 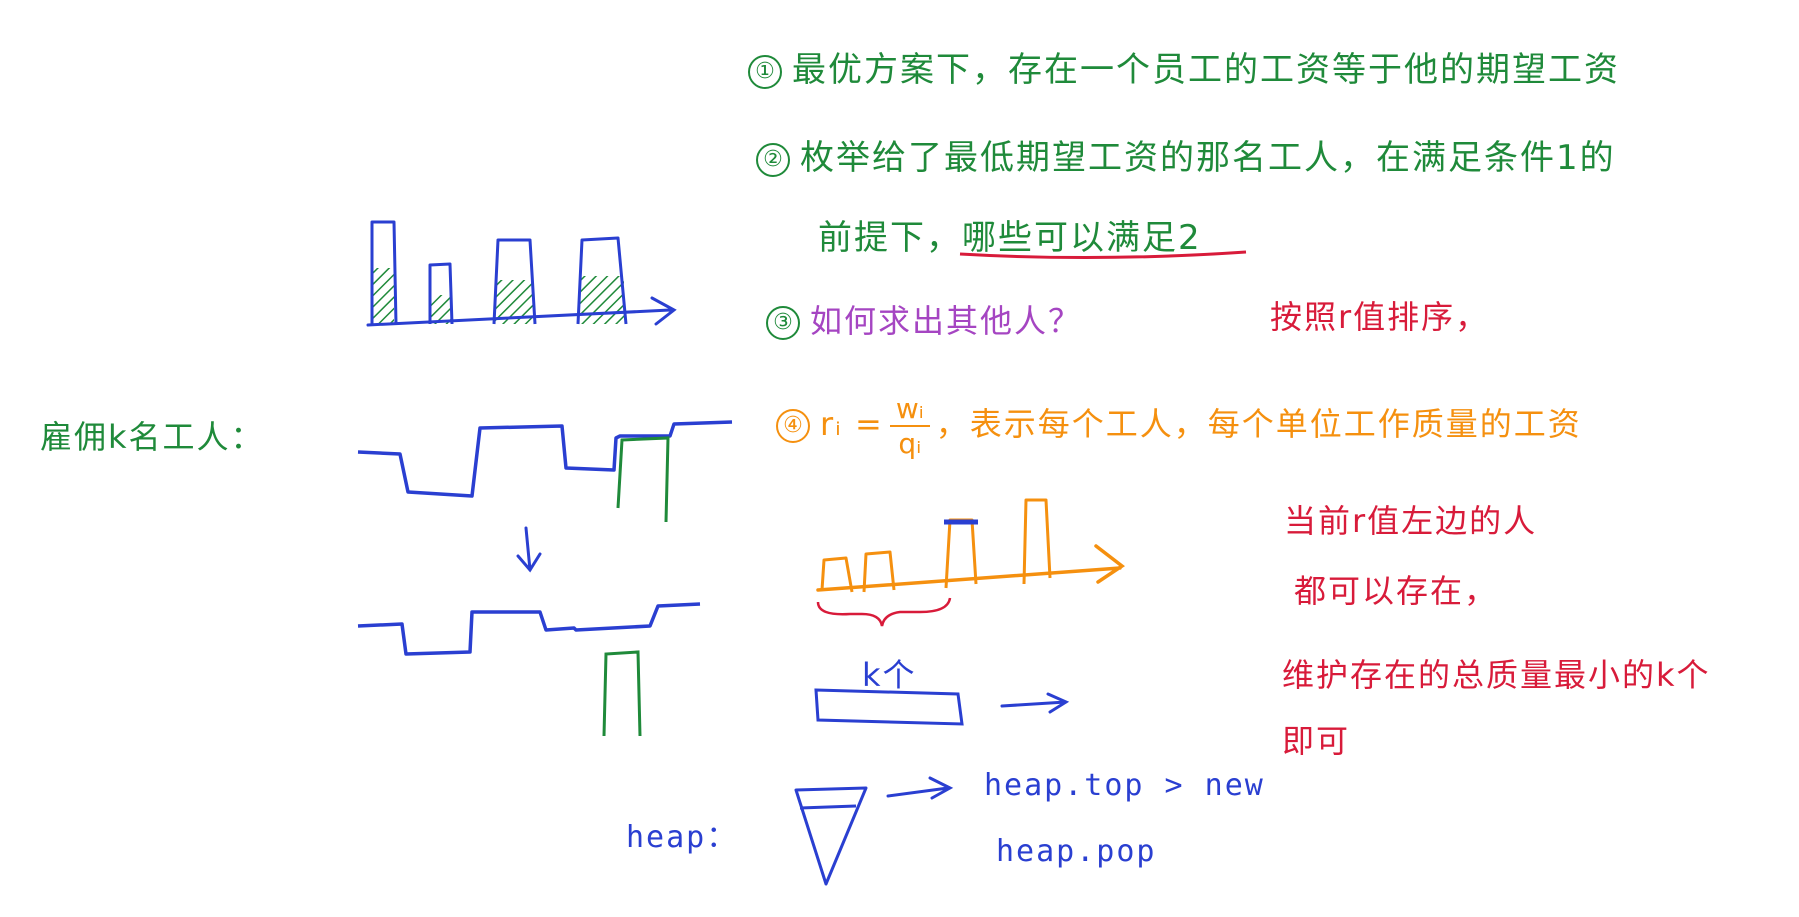 What do you see at coordinates (529, 669) in the screenshot?
I see `step-sketch-after` at bounding box center [529, 669].